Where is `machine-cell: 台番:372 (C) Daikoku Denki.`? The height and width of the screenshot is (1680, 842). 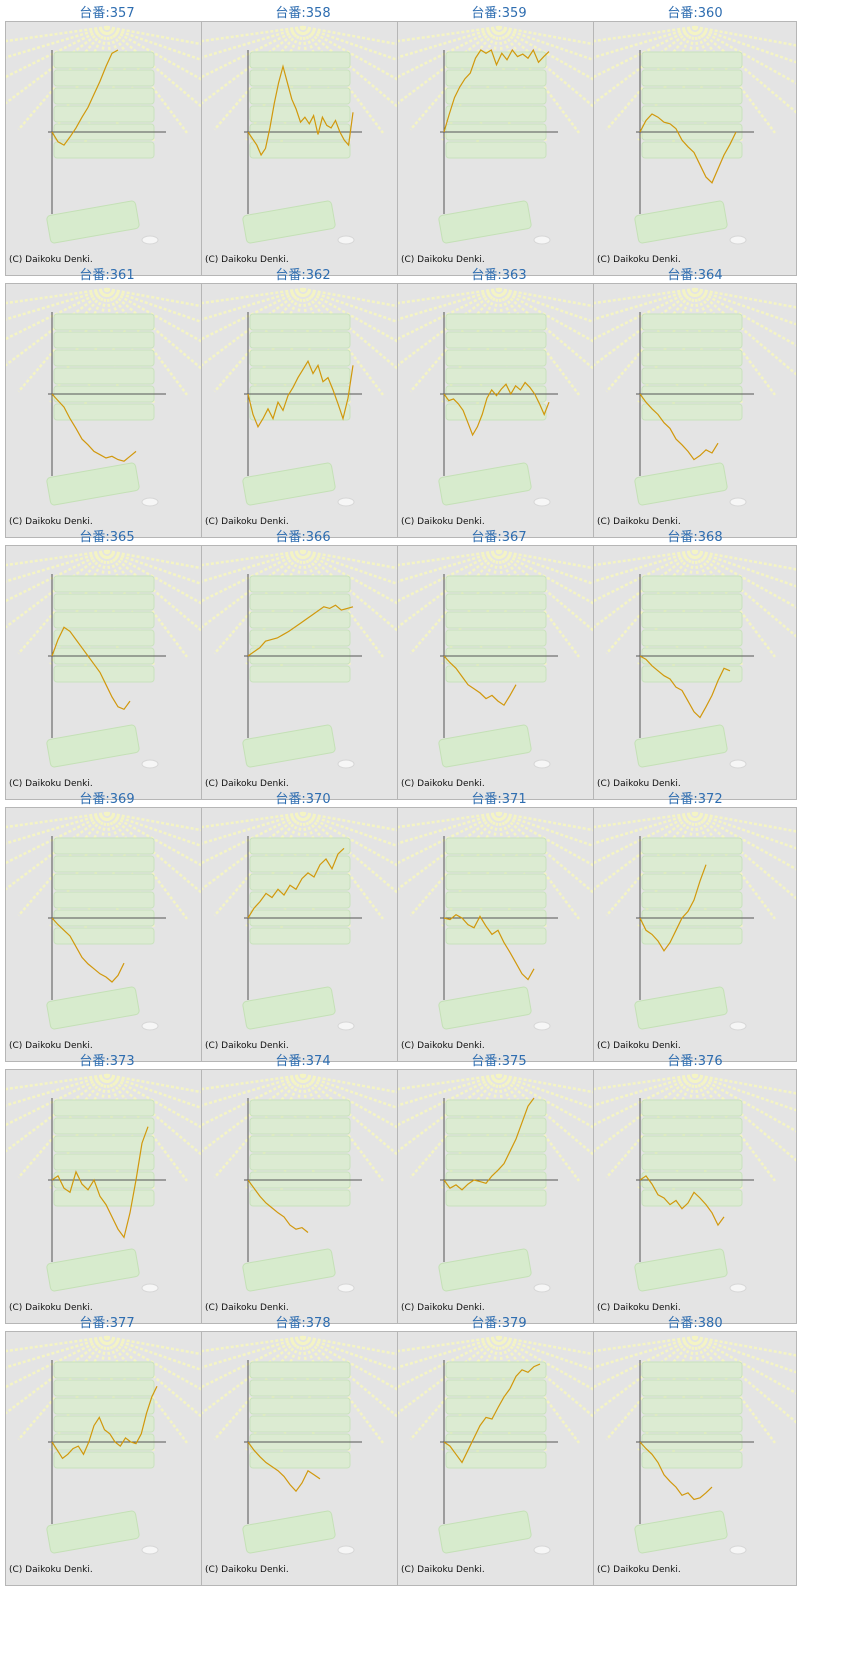 machine-cell: 台番:372 (C) Daikoku Denki. is located at coordinates (695, 925).